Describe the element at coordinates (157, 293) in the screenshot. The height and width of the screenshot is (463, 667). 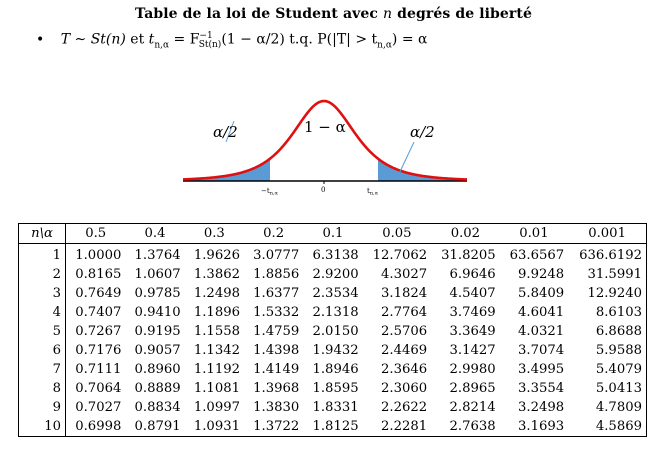
I see `quantile-cell: 0.9785` at that location.